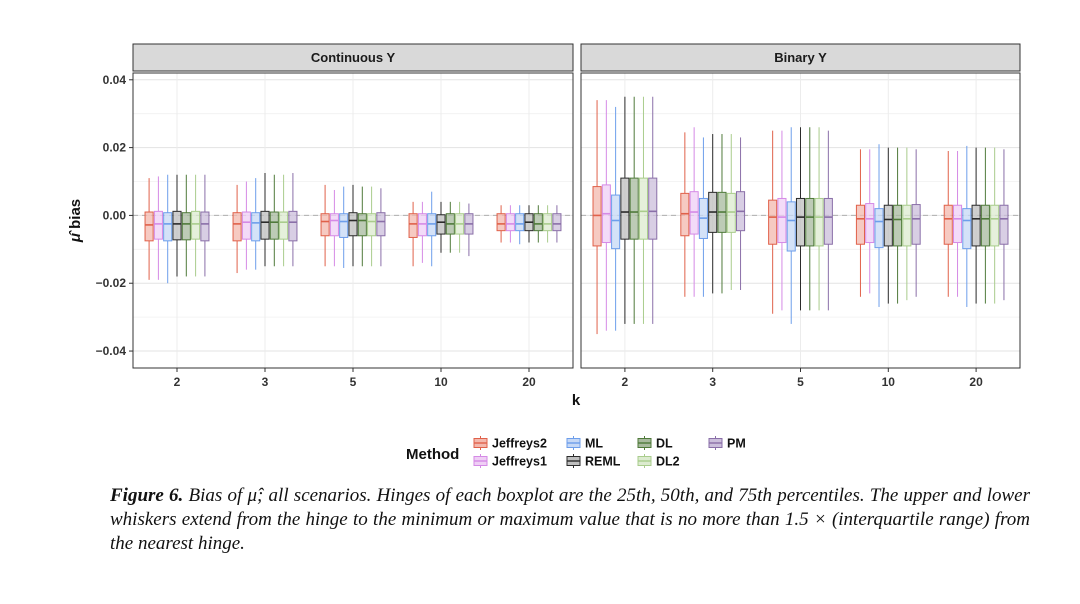  I want to click on y-axis-title: μ̂ bias, so click(75, 221).